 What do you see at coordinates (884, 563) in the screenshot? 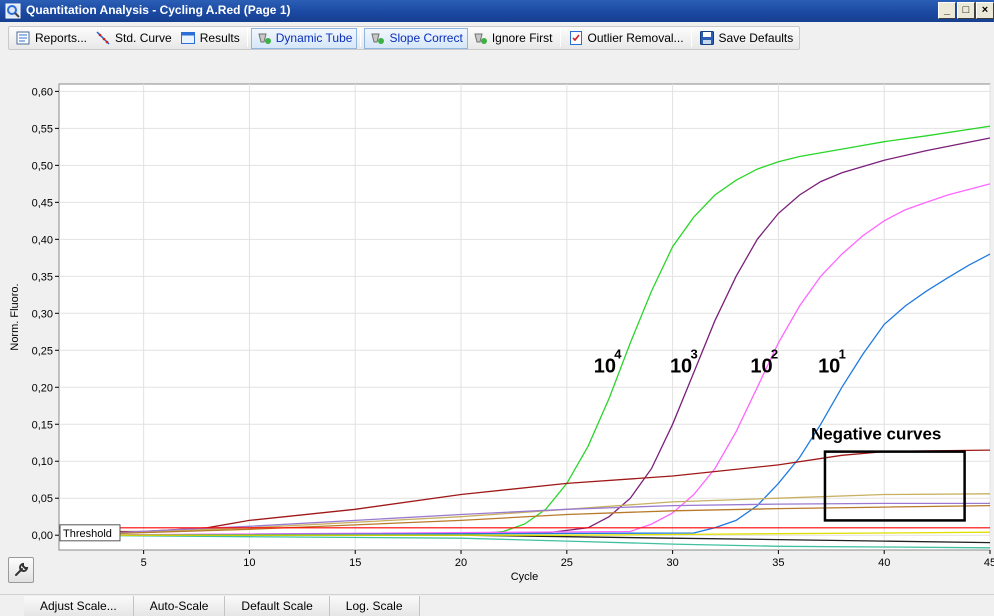
I see `x-tick-label: 40` at bounding box center [884, 563].